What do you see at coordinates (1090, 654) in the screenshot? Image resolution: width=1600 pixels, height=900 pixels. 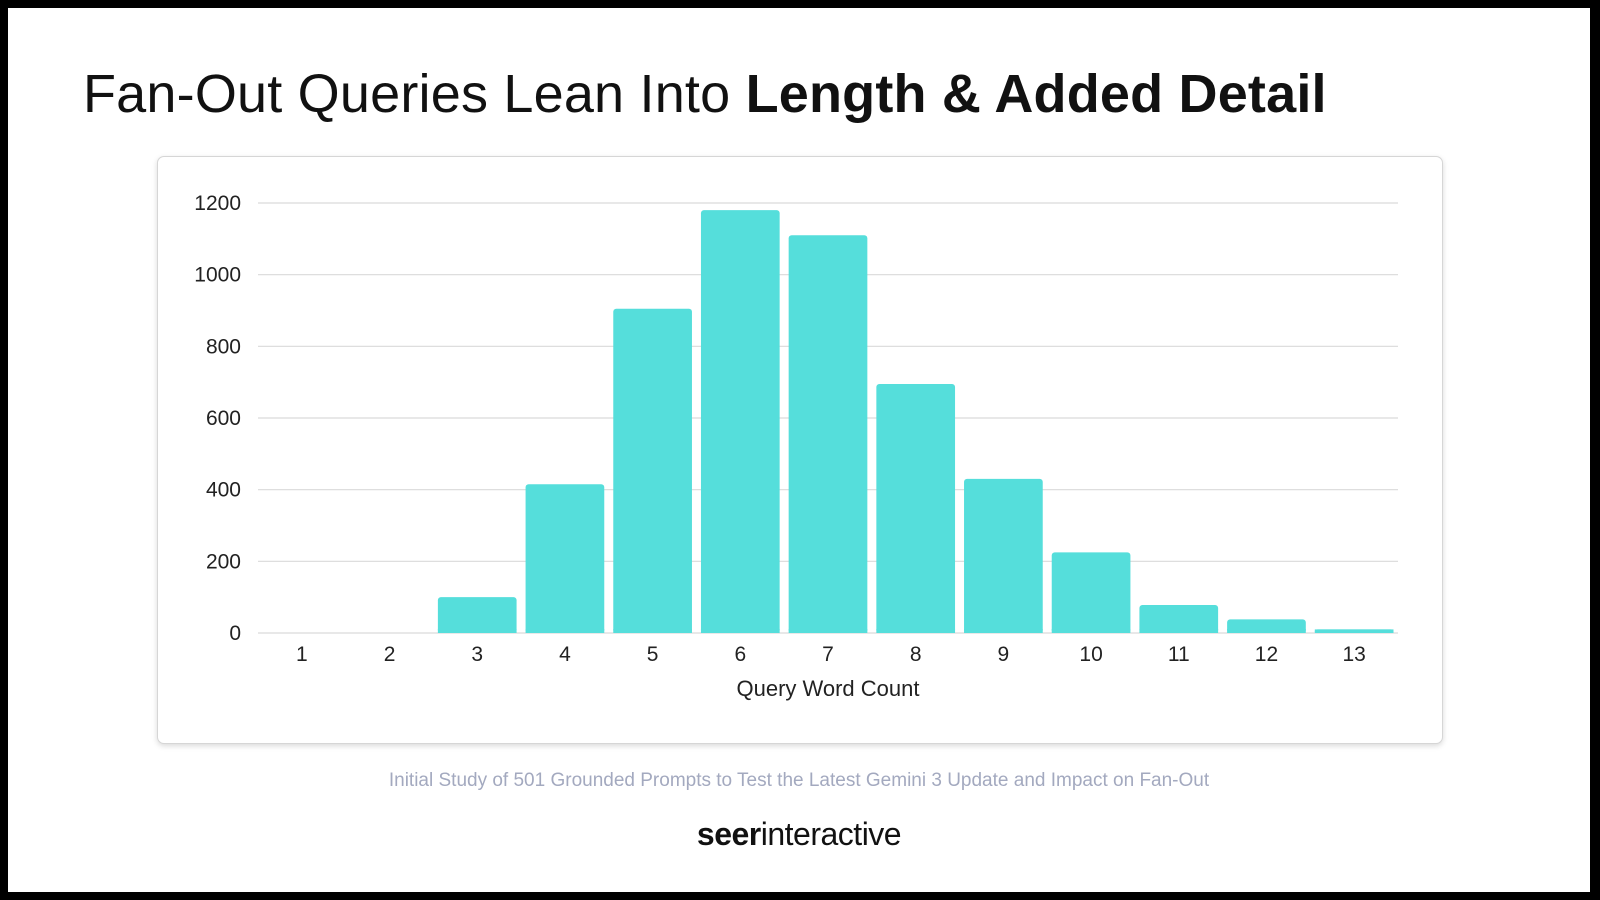 I see `x-tick-label: 10` at bounding box center [1090, 654].